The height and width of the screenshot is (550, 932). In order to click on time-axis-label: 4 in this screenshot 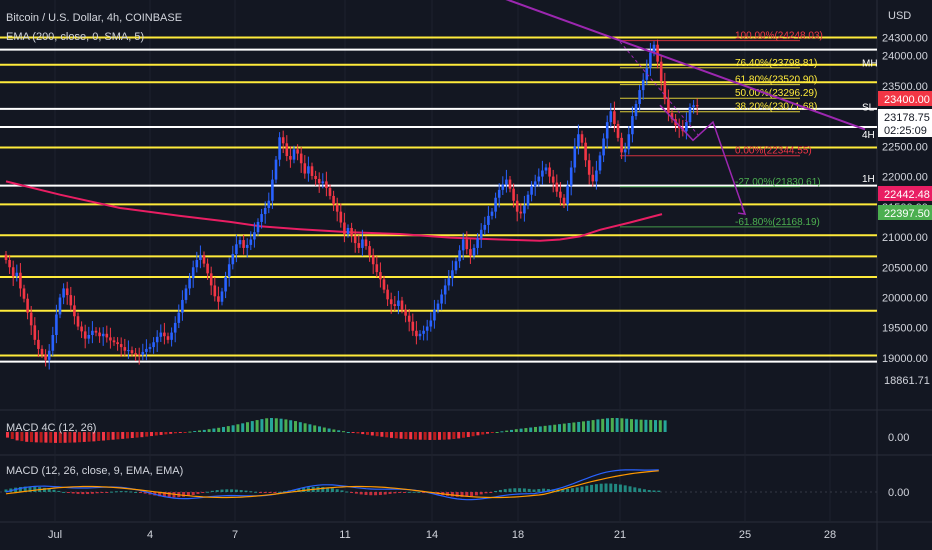, I will do `click(150, 535)`.